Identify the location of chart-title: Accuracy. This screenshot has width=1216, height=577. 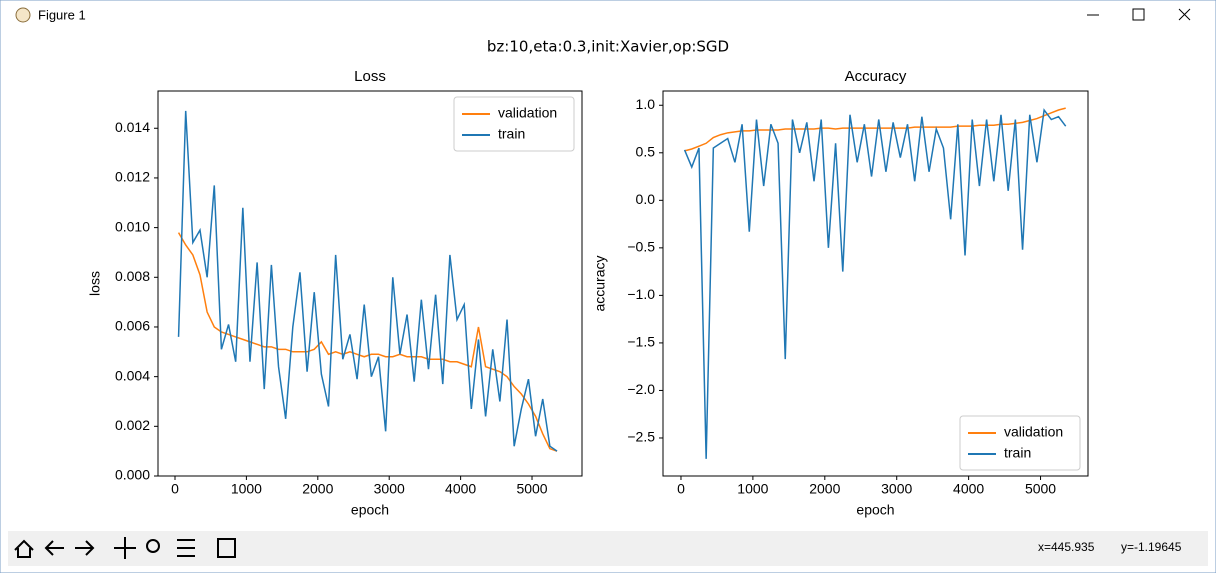
(876, 76).